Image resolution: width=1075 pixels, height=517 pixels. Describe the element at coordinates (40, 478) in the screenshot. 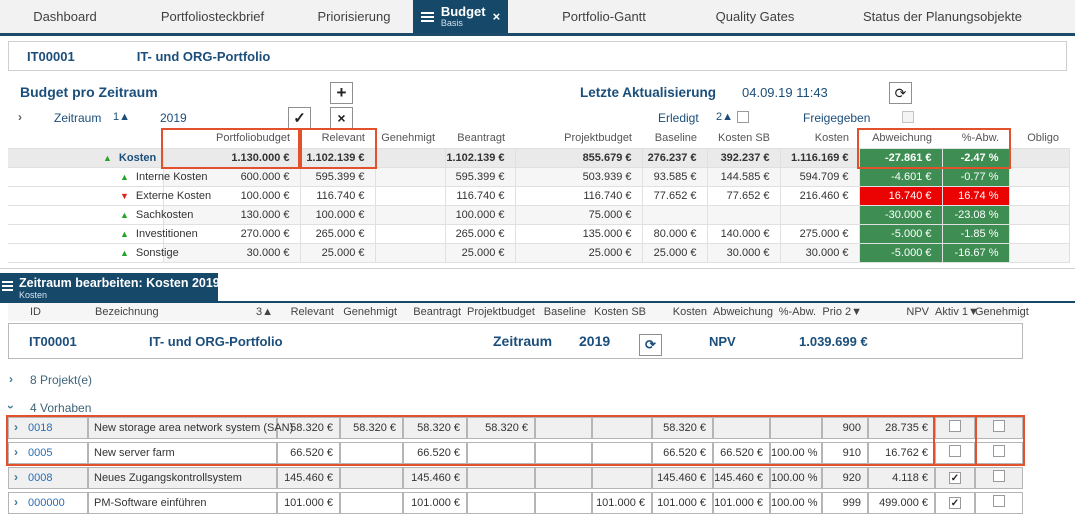

I see `vorhaben-id-link: 0008` at that location.